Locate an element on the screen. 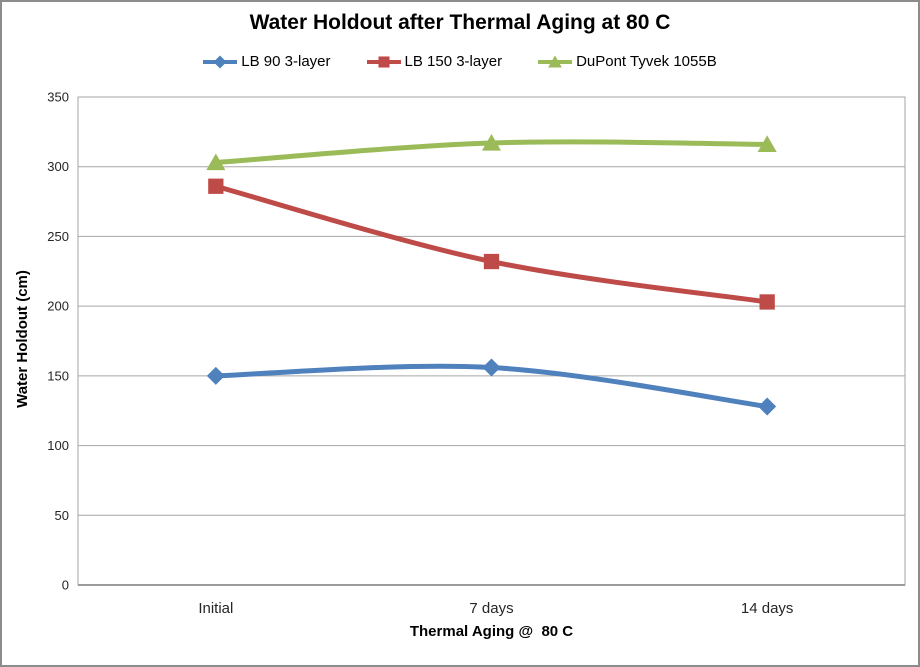 The height and width of the screenshot is (667, 920). legend-label: LB 90 3-layer is located at coordinates (286, 61).